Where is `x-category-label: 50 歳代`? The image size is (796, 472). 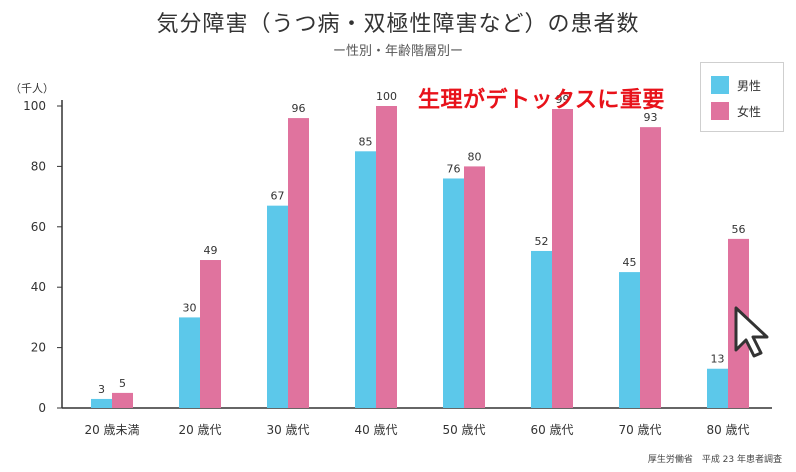 x-category-label: 50 歳代 is located at coordinates (463, 430).